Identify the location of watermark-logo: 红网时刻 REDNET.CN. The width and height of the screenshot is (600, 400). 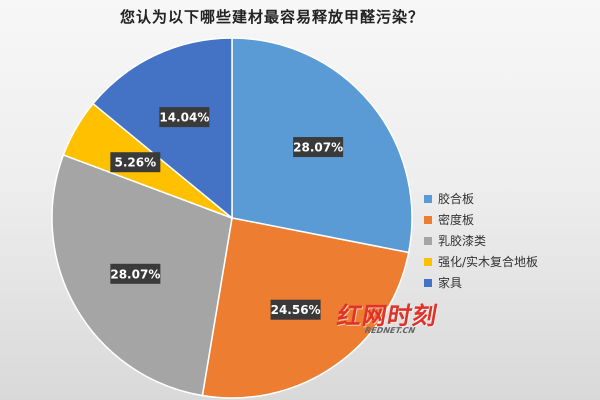
(388, 315).